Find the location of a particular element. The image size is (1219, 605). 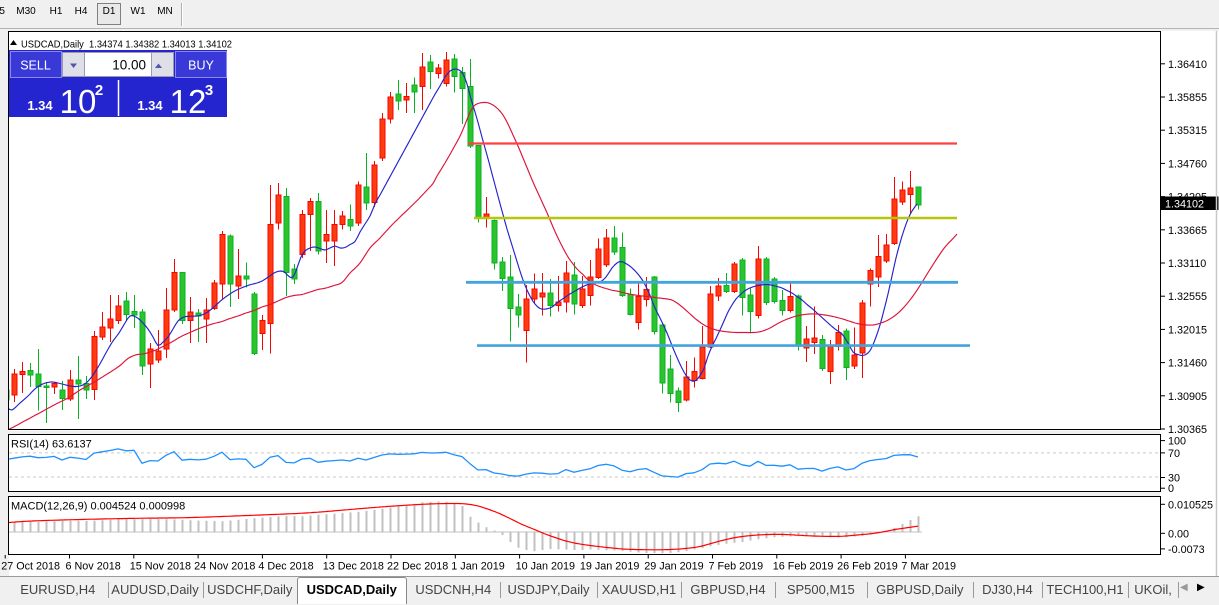

svg-text: 0.00 is located at coordinates (1178, 534).